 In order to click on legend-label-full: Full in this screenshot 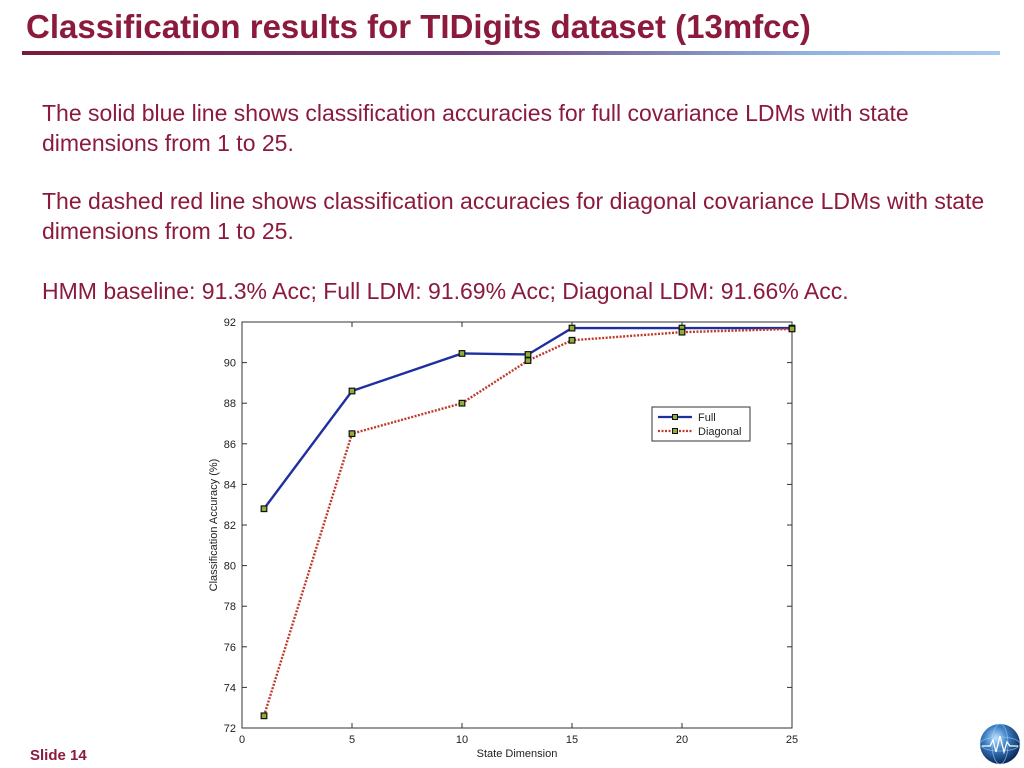, I will do `click(707, 418)`.